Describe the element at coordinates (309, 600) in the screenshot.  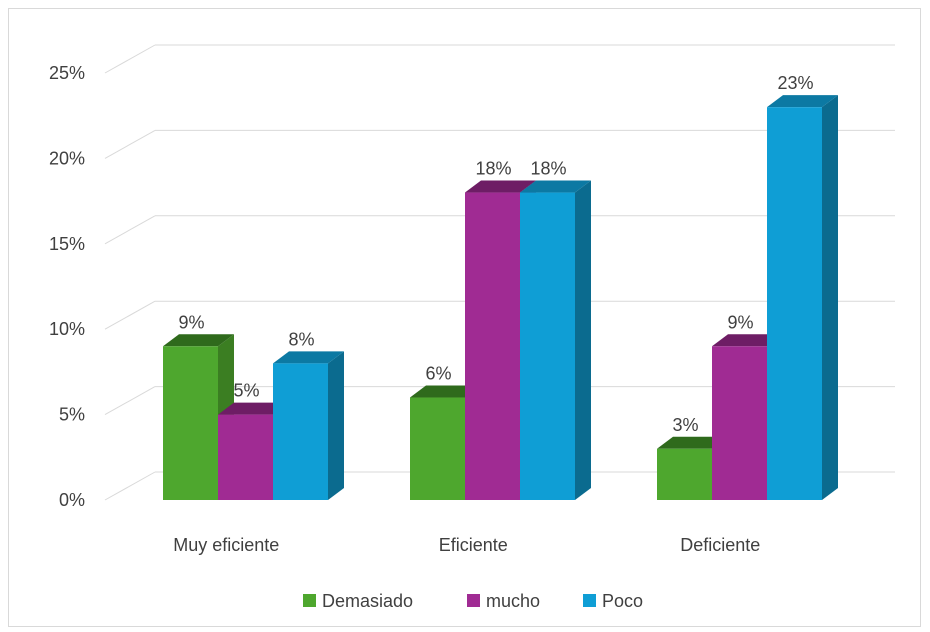
I see `legend-swatch-demasiado` at that location.